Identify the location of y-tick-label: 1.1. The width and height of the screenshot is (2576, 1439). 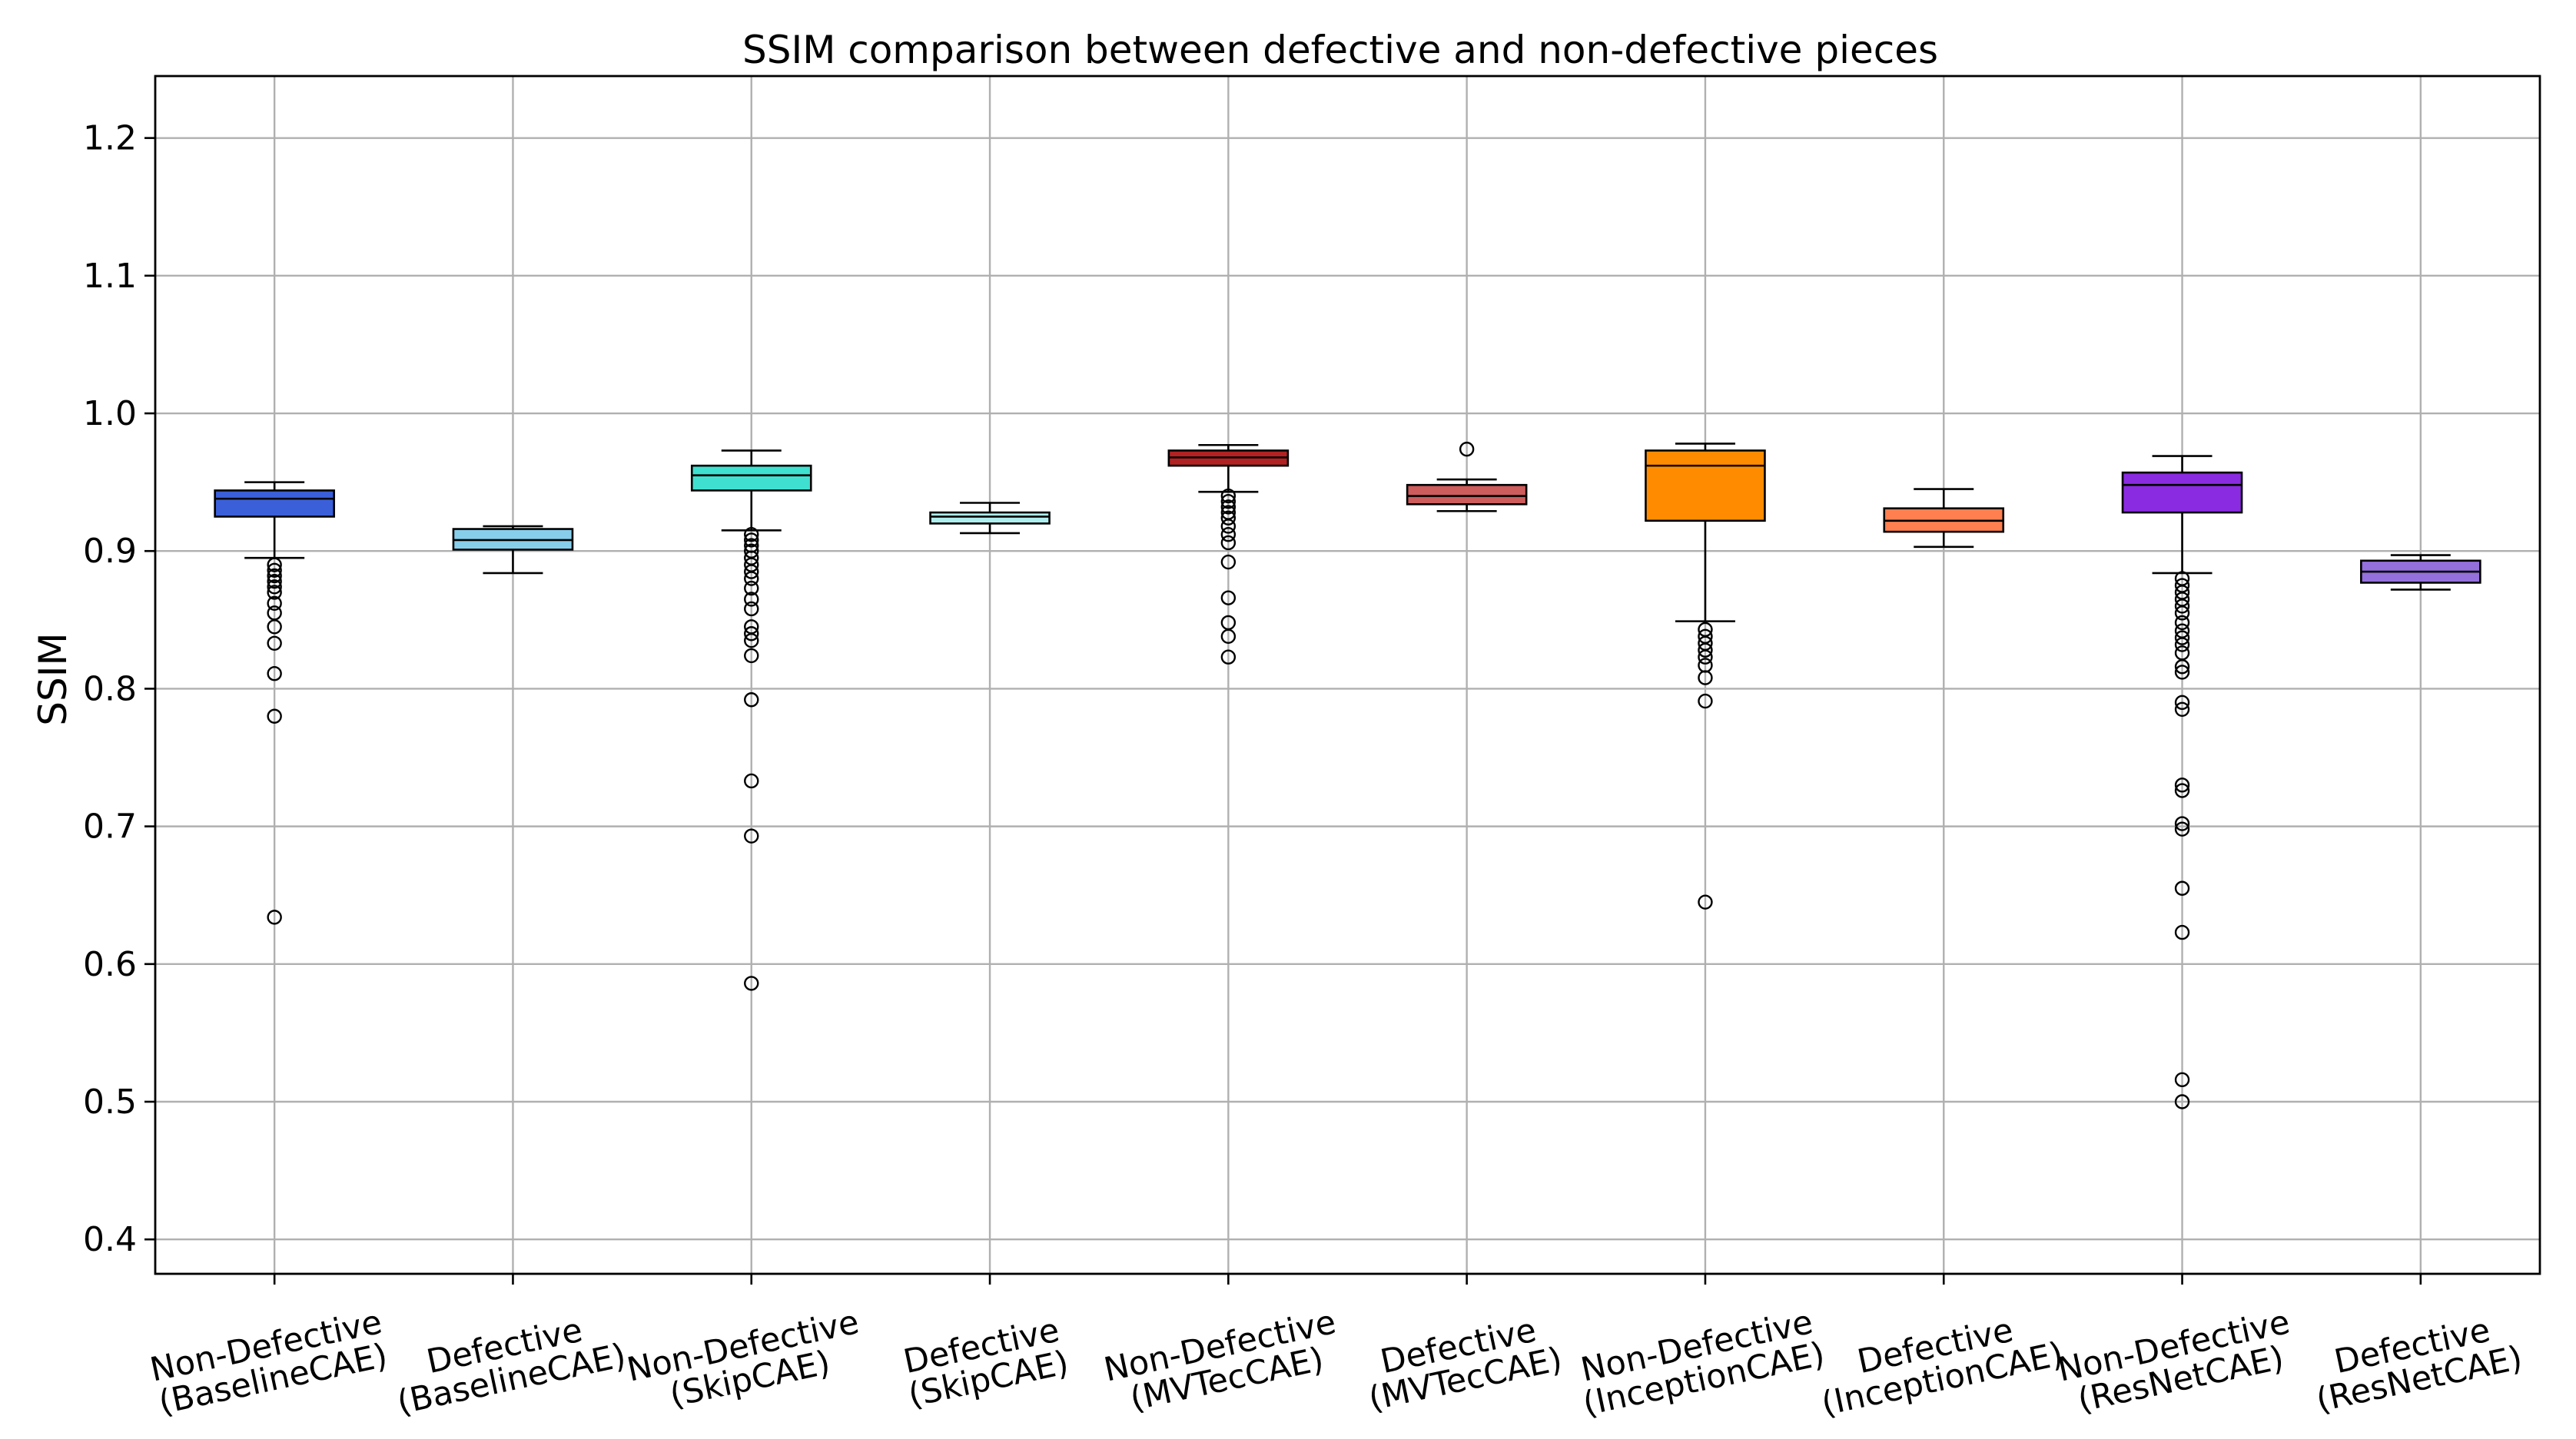
(110, 276).